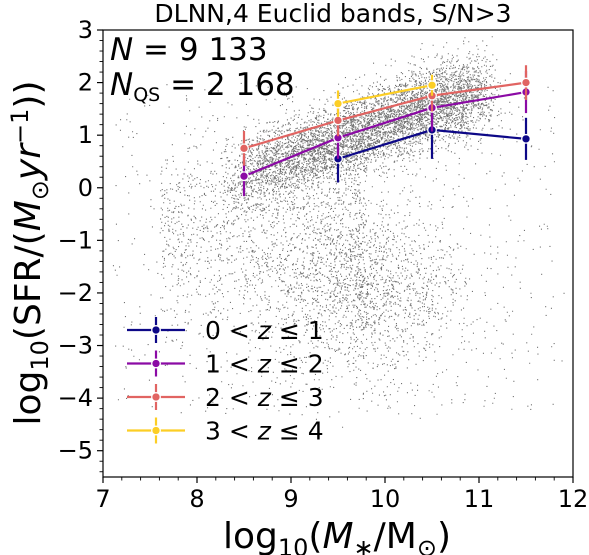 This screenshot has height=555, width=589. What do you see at coordinates (264, 330) in the screenshot?
I see `legend-label: 0 < z ≤ 1` at bounding box center [264, 330].